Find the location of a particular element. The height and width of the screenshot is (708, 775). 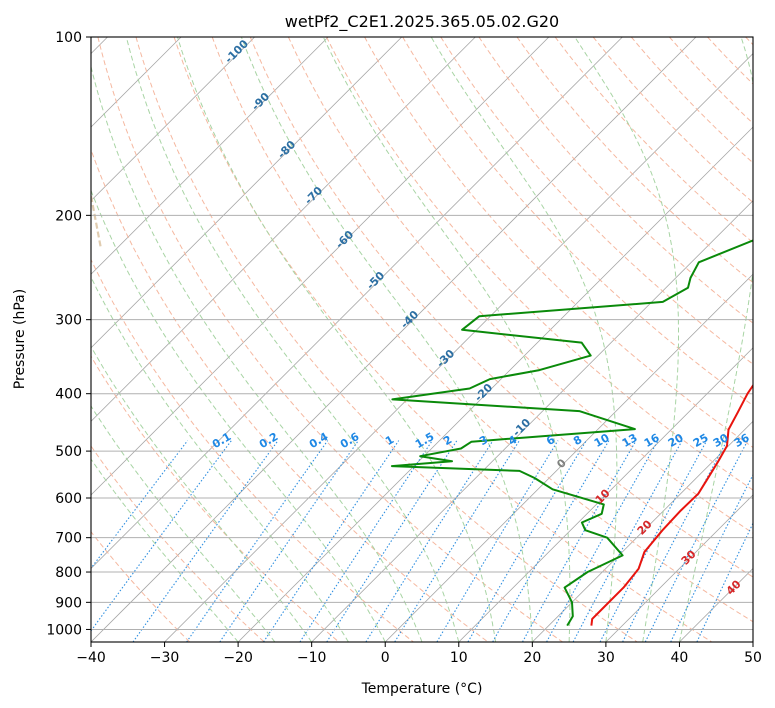

chart-title: wetPf2_C2E1.2025.365.05.02.G20 is located at coordinates (422, 22).